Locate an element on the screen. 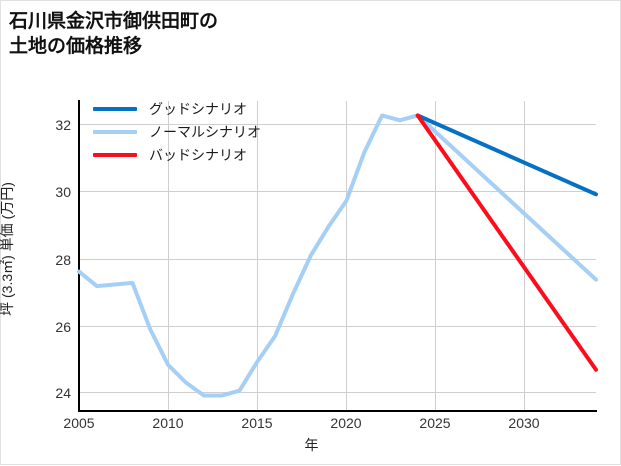 The height and width of the screenshot is (466, 621). x-tick-label-2015: 2015 is located at coordinates (257, 423).